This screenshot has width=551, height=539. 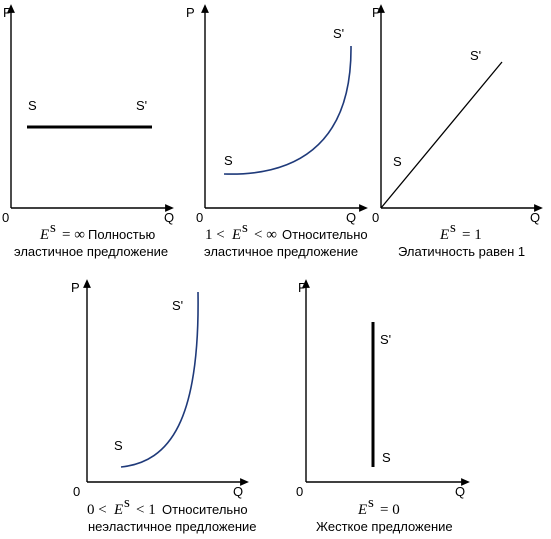 I want to click on elasticity-condition: E s = 1, so click(x=460, y=231).